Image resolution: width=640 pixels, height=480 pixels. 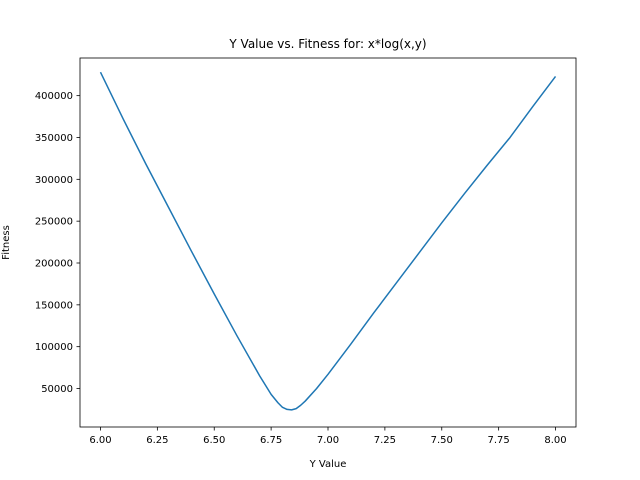 What do you see at coordinates (57, 389) in the screenshot?
I see `y-tick-label: 50000` at bounding box center [57, 389].